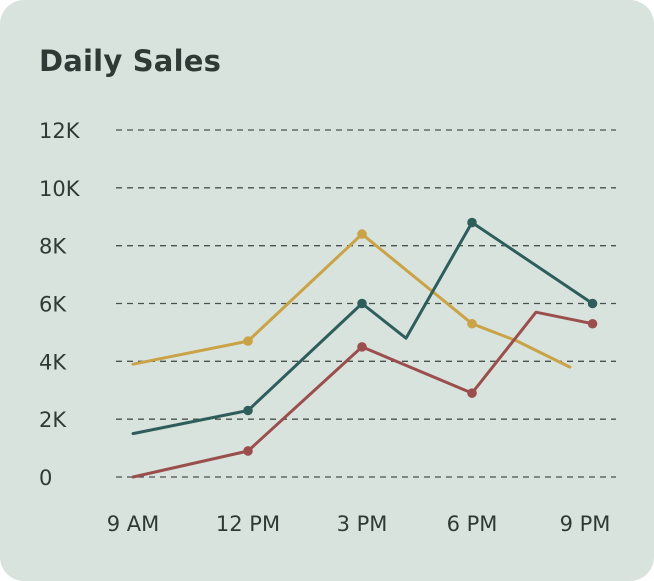  What do you see at coordinates (53, 305) in the screenshot?
I see `y-tick-label: 6K` at bounding box center [53, 305].